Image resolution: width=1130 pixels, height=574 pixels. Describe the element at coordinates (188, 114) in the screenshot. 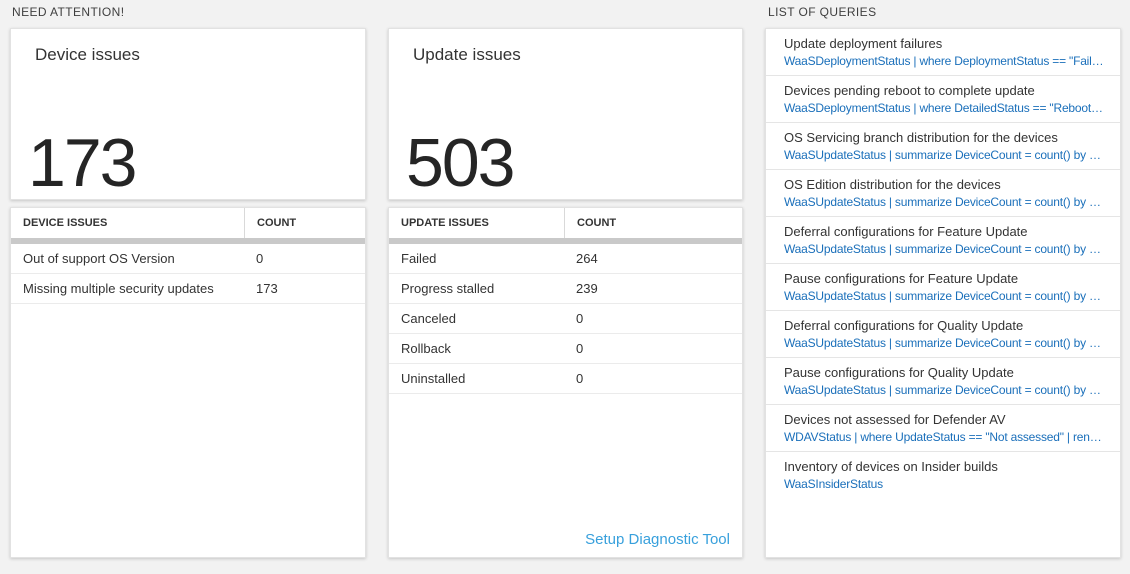

I see `device-issues-tile: Device issues 173` at that location.